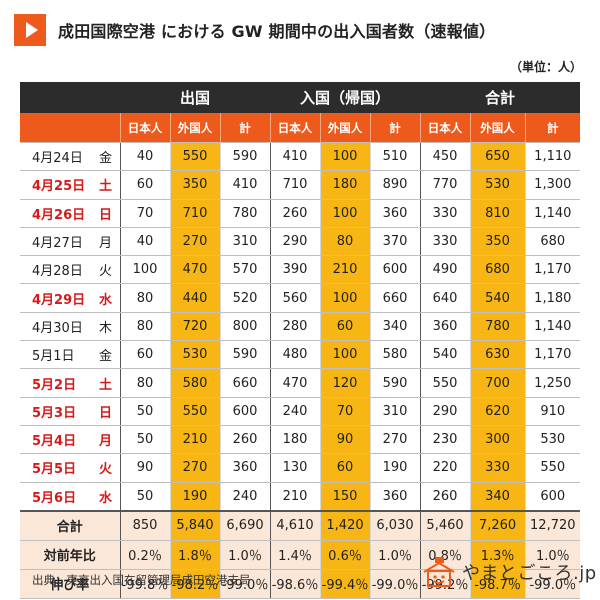 This screenshot has width=600, height=600. I want to click on summary-value-cell: 5,840, so click(194, 525).